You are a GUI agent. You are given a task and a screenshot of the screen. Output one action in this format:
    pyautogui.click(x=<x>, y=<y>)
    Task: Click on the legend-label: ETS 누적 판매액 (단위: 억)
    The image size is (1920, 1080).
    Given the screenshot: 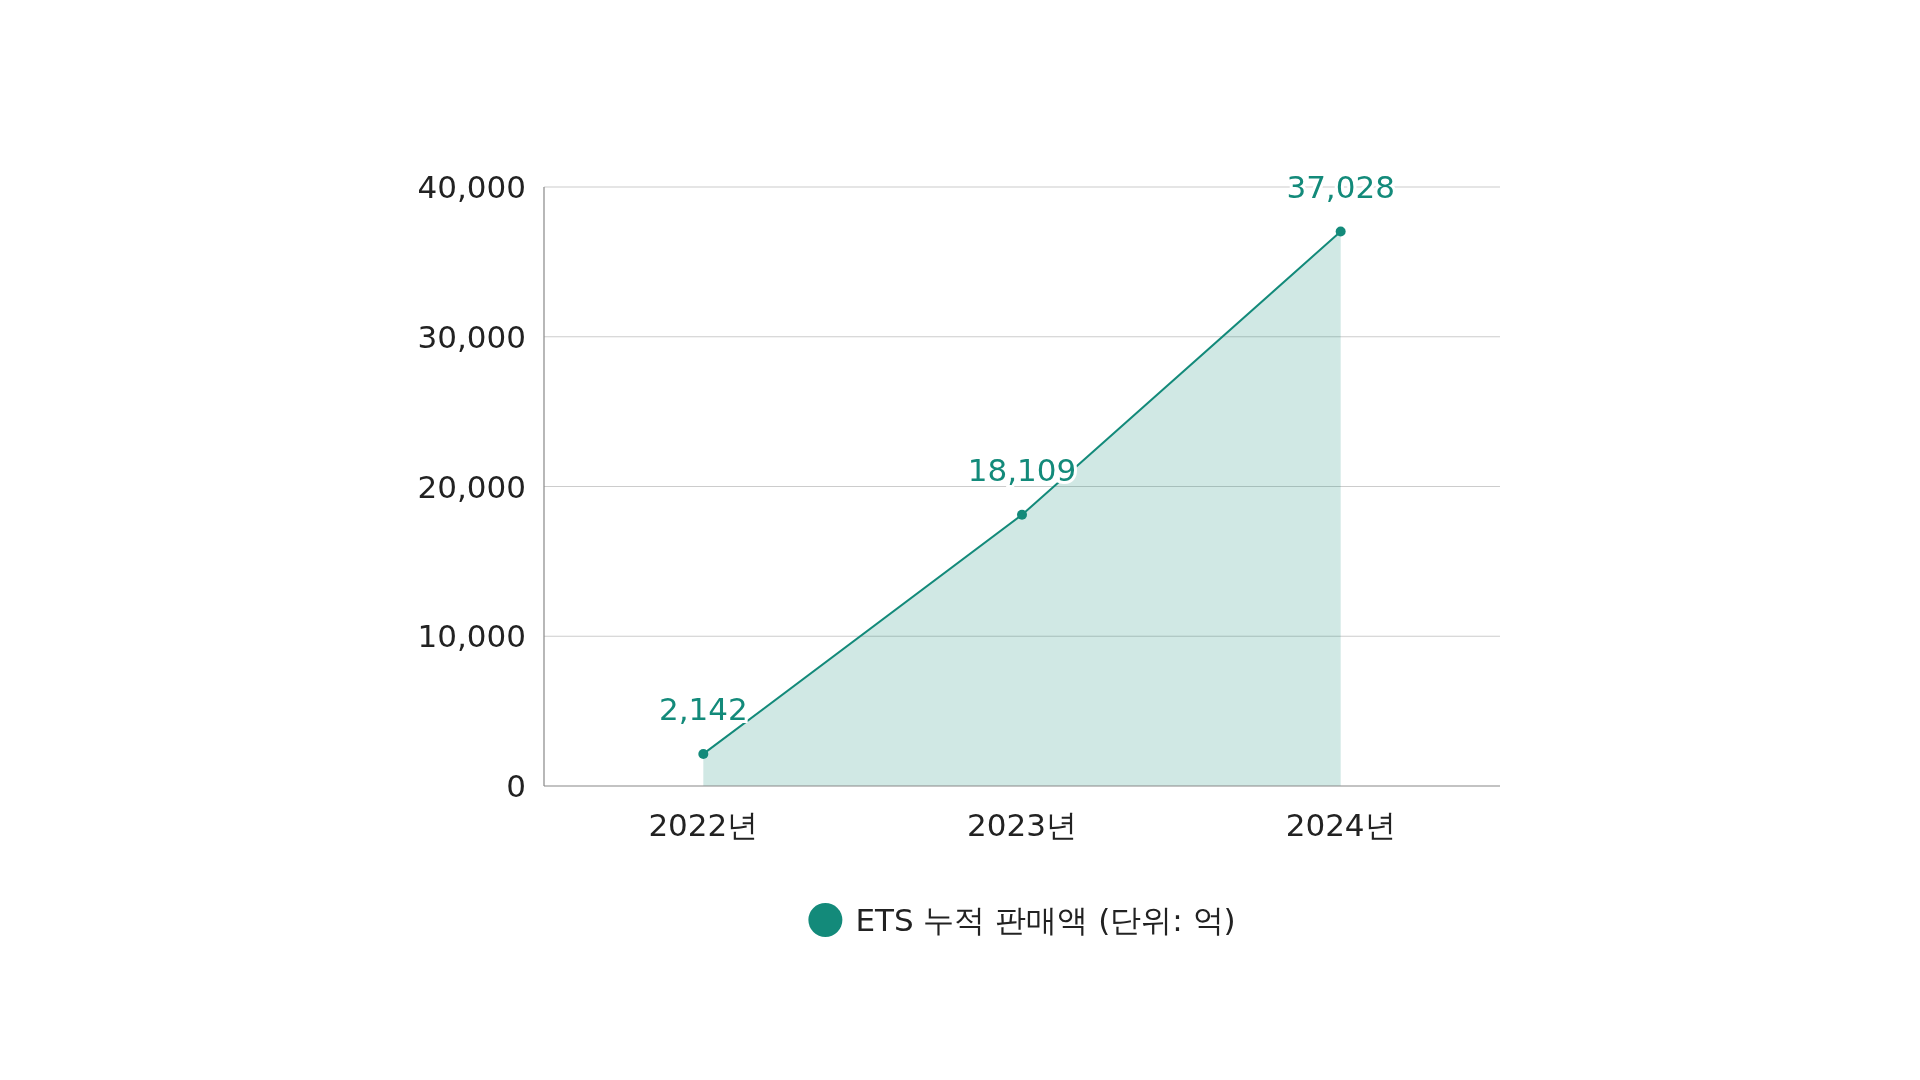 What is the action you would take?
    pyautogui.click(x=1045, y=920)
    